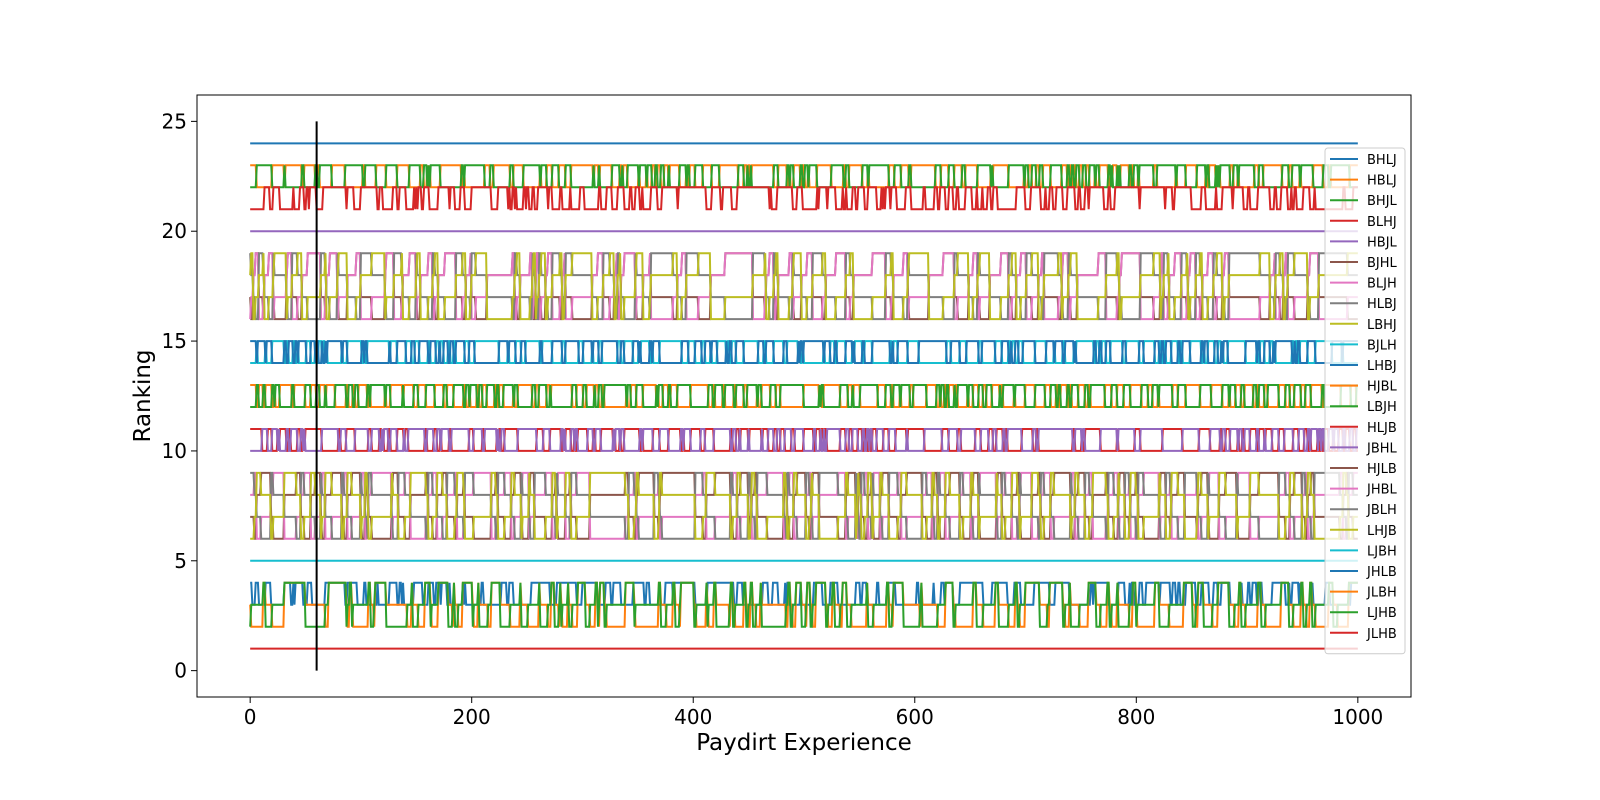  I want to click on series-line-bhjl, so click(804, 176).